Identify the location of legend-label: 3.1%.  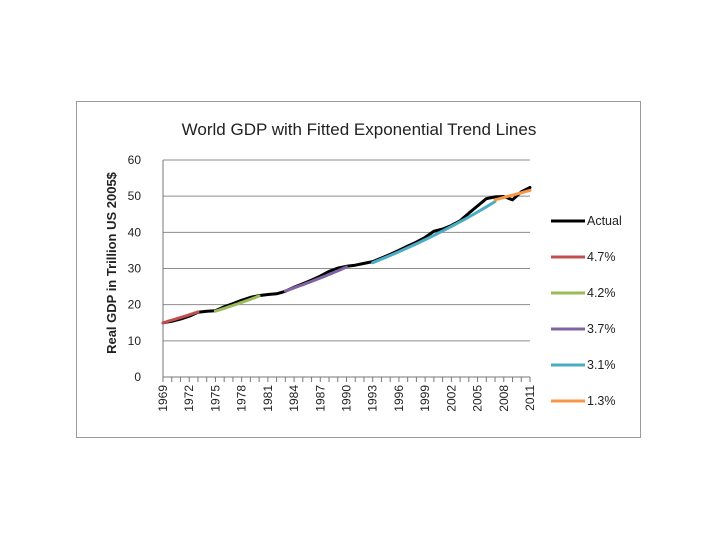
(601, 365).